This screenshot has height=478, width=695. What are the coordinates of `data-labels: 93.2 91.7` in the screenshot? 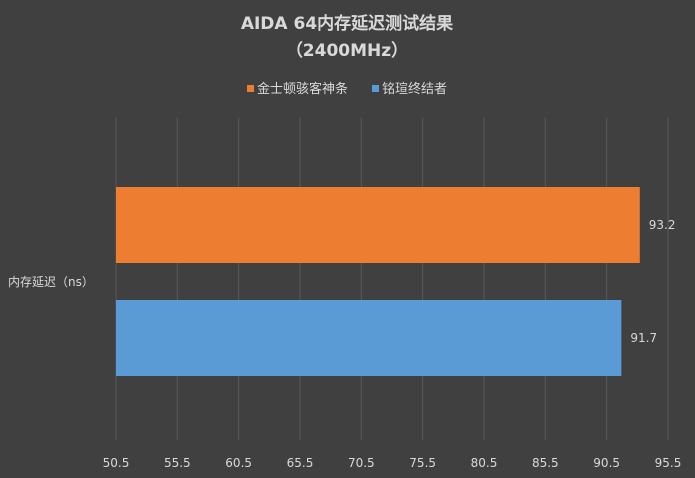 It's located at (652, 281).